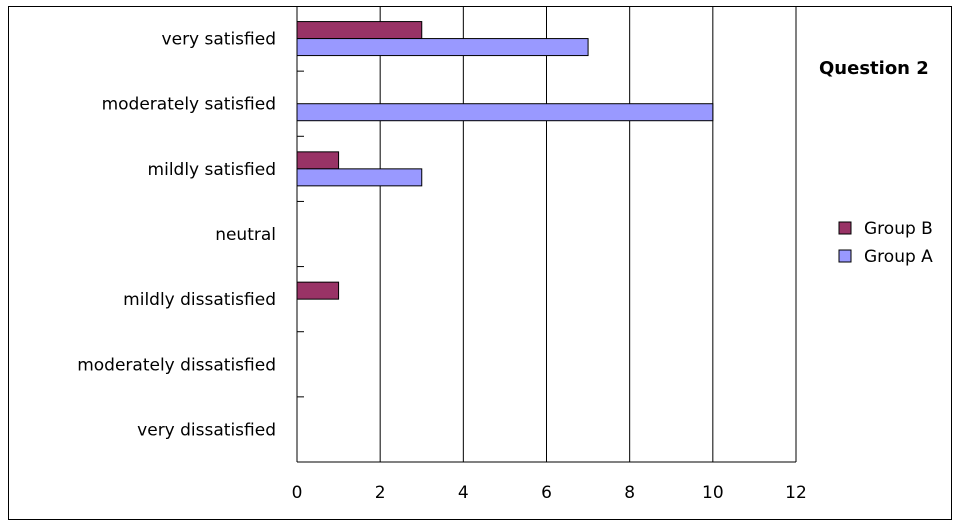 This screenshot has width=955, height=523. Describe the element at coordinates (796, 493) in the screenshot. I see `x-tick-label: 12` at that location.